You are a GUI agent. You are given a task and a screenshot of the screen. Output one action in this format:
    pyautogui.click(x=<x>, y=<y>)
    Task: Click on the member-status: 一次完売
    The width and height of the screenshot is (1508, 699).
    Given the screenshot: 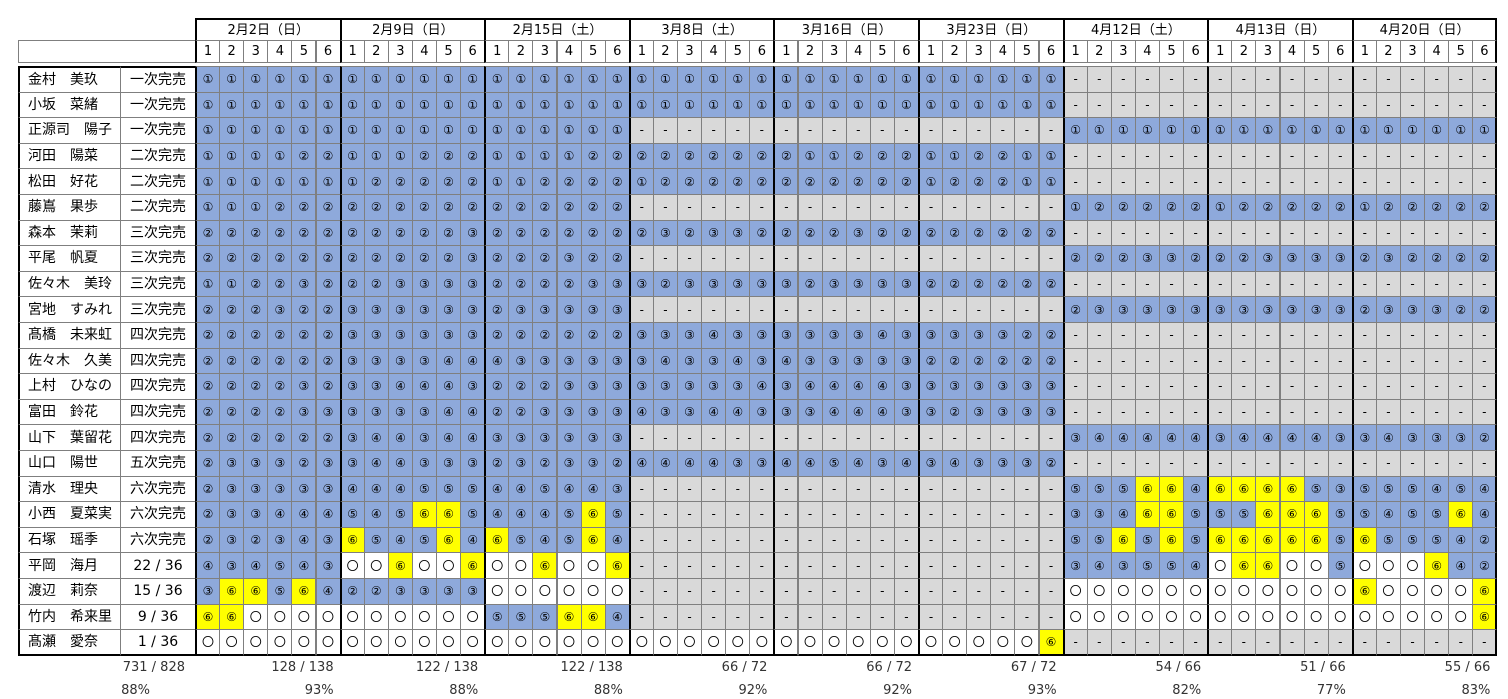 What is the action you would take?
    pyautogui.click(x=158, y=105)
    